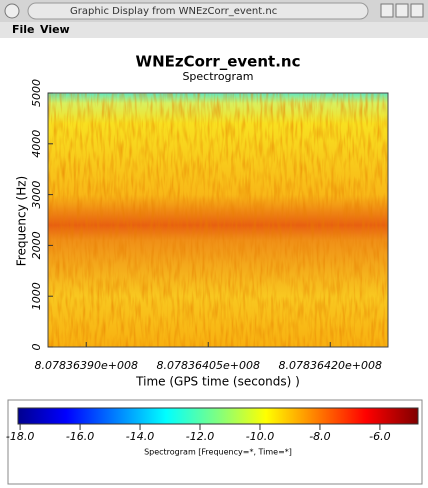 Image resolution: width=428 pixels, height=488 pixels. What do you see at coordinates (55, 29) in the screenshot?
I see `menu-item: View` at bounding box center [55, 29].